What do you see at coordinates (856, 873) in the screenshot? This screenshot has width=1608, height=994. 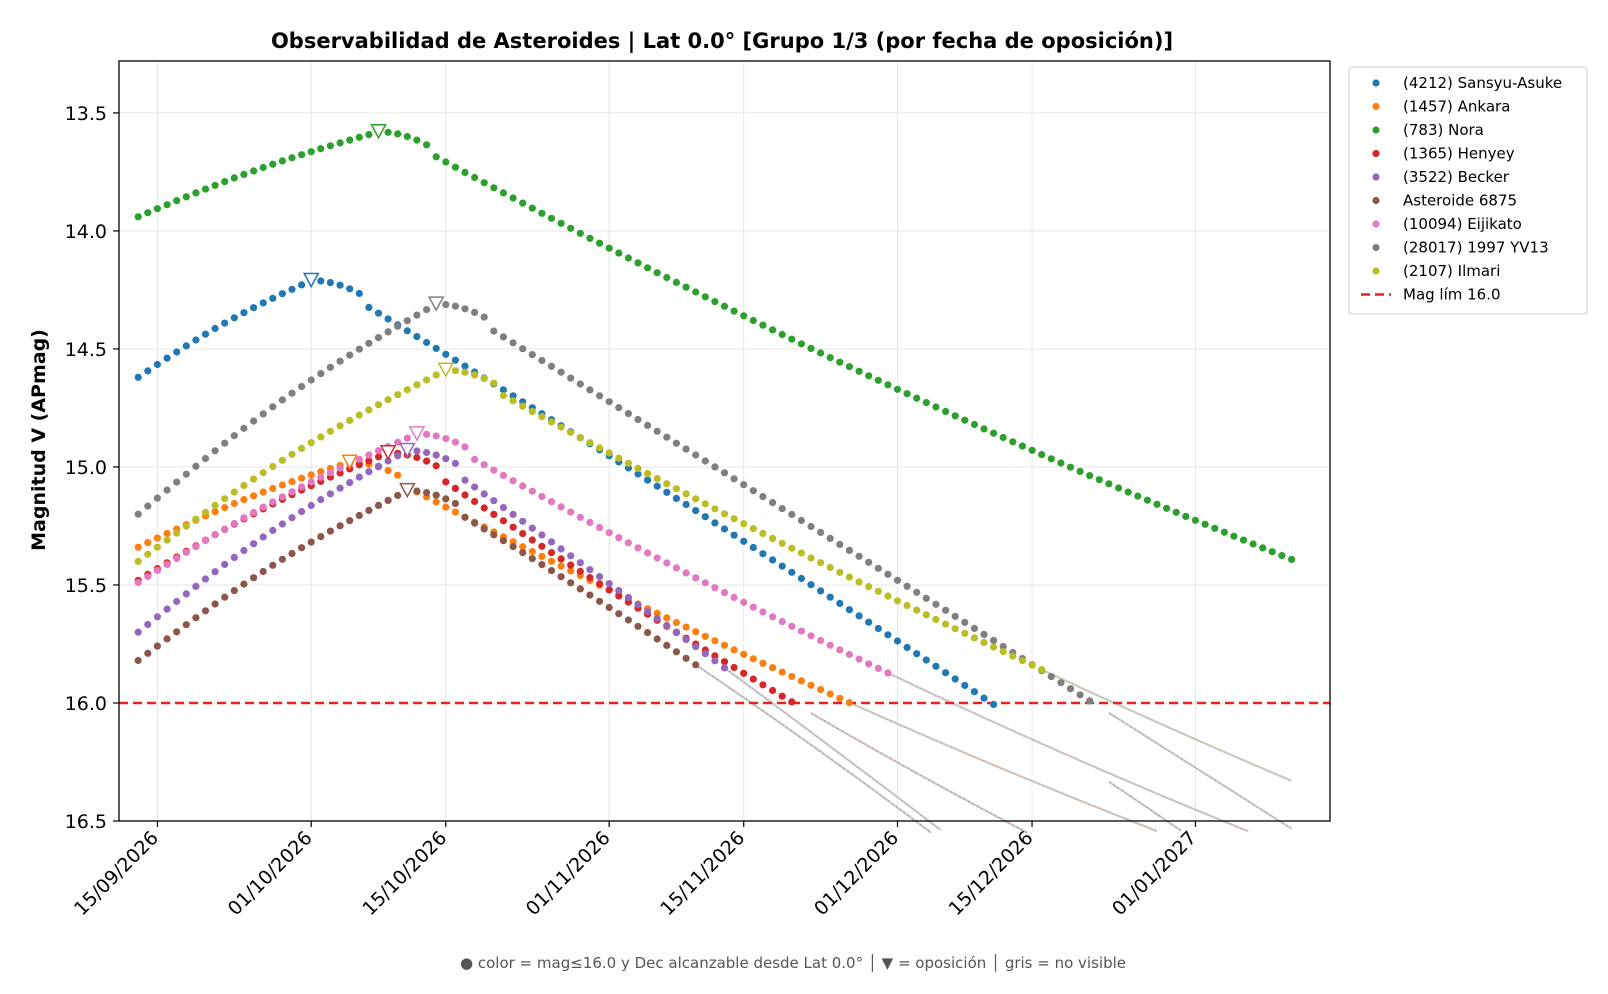 I see `x-tick-label: 01/12/2026` at bounding box center [856, 873].